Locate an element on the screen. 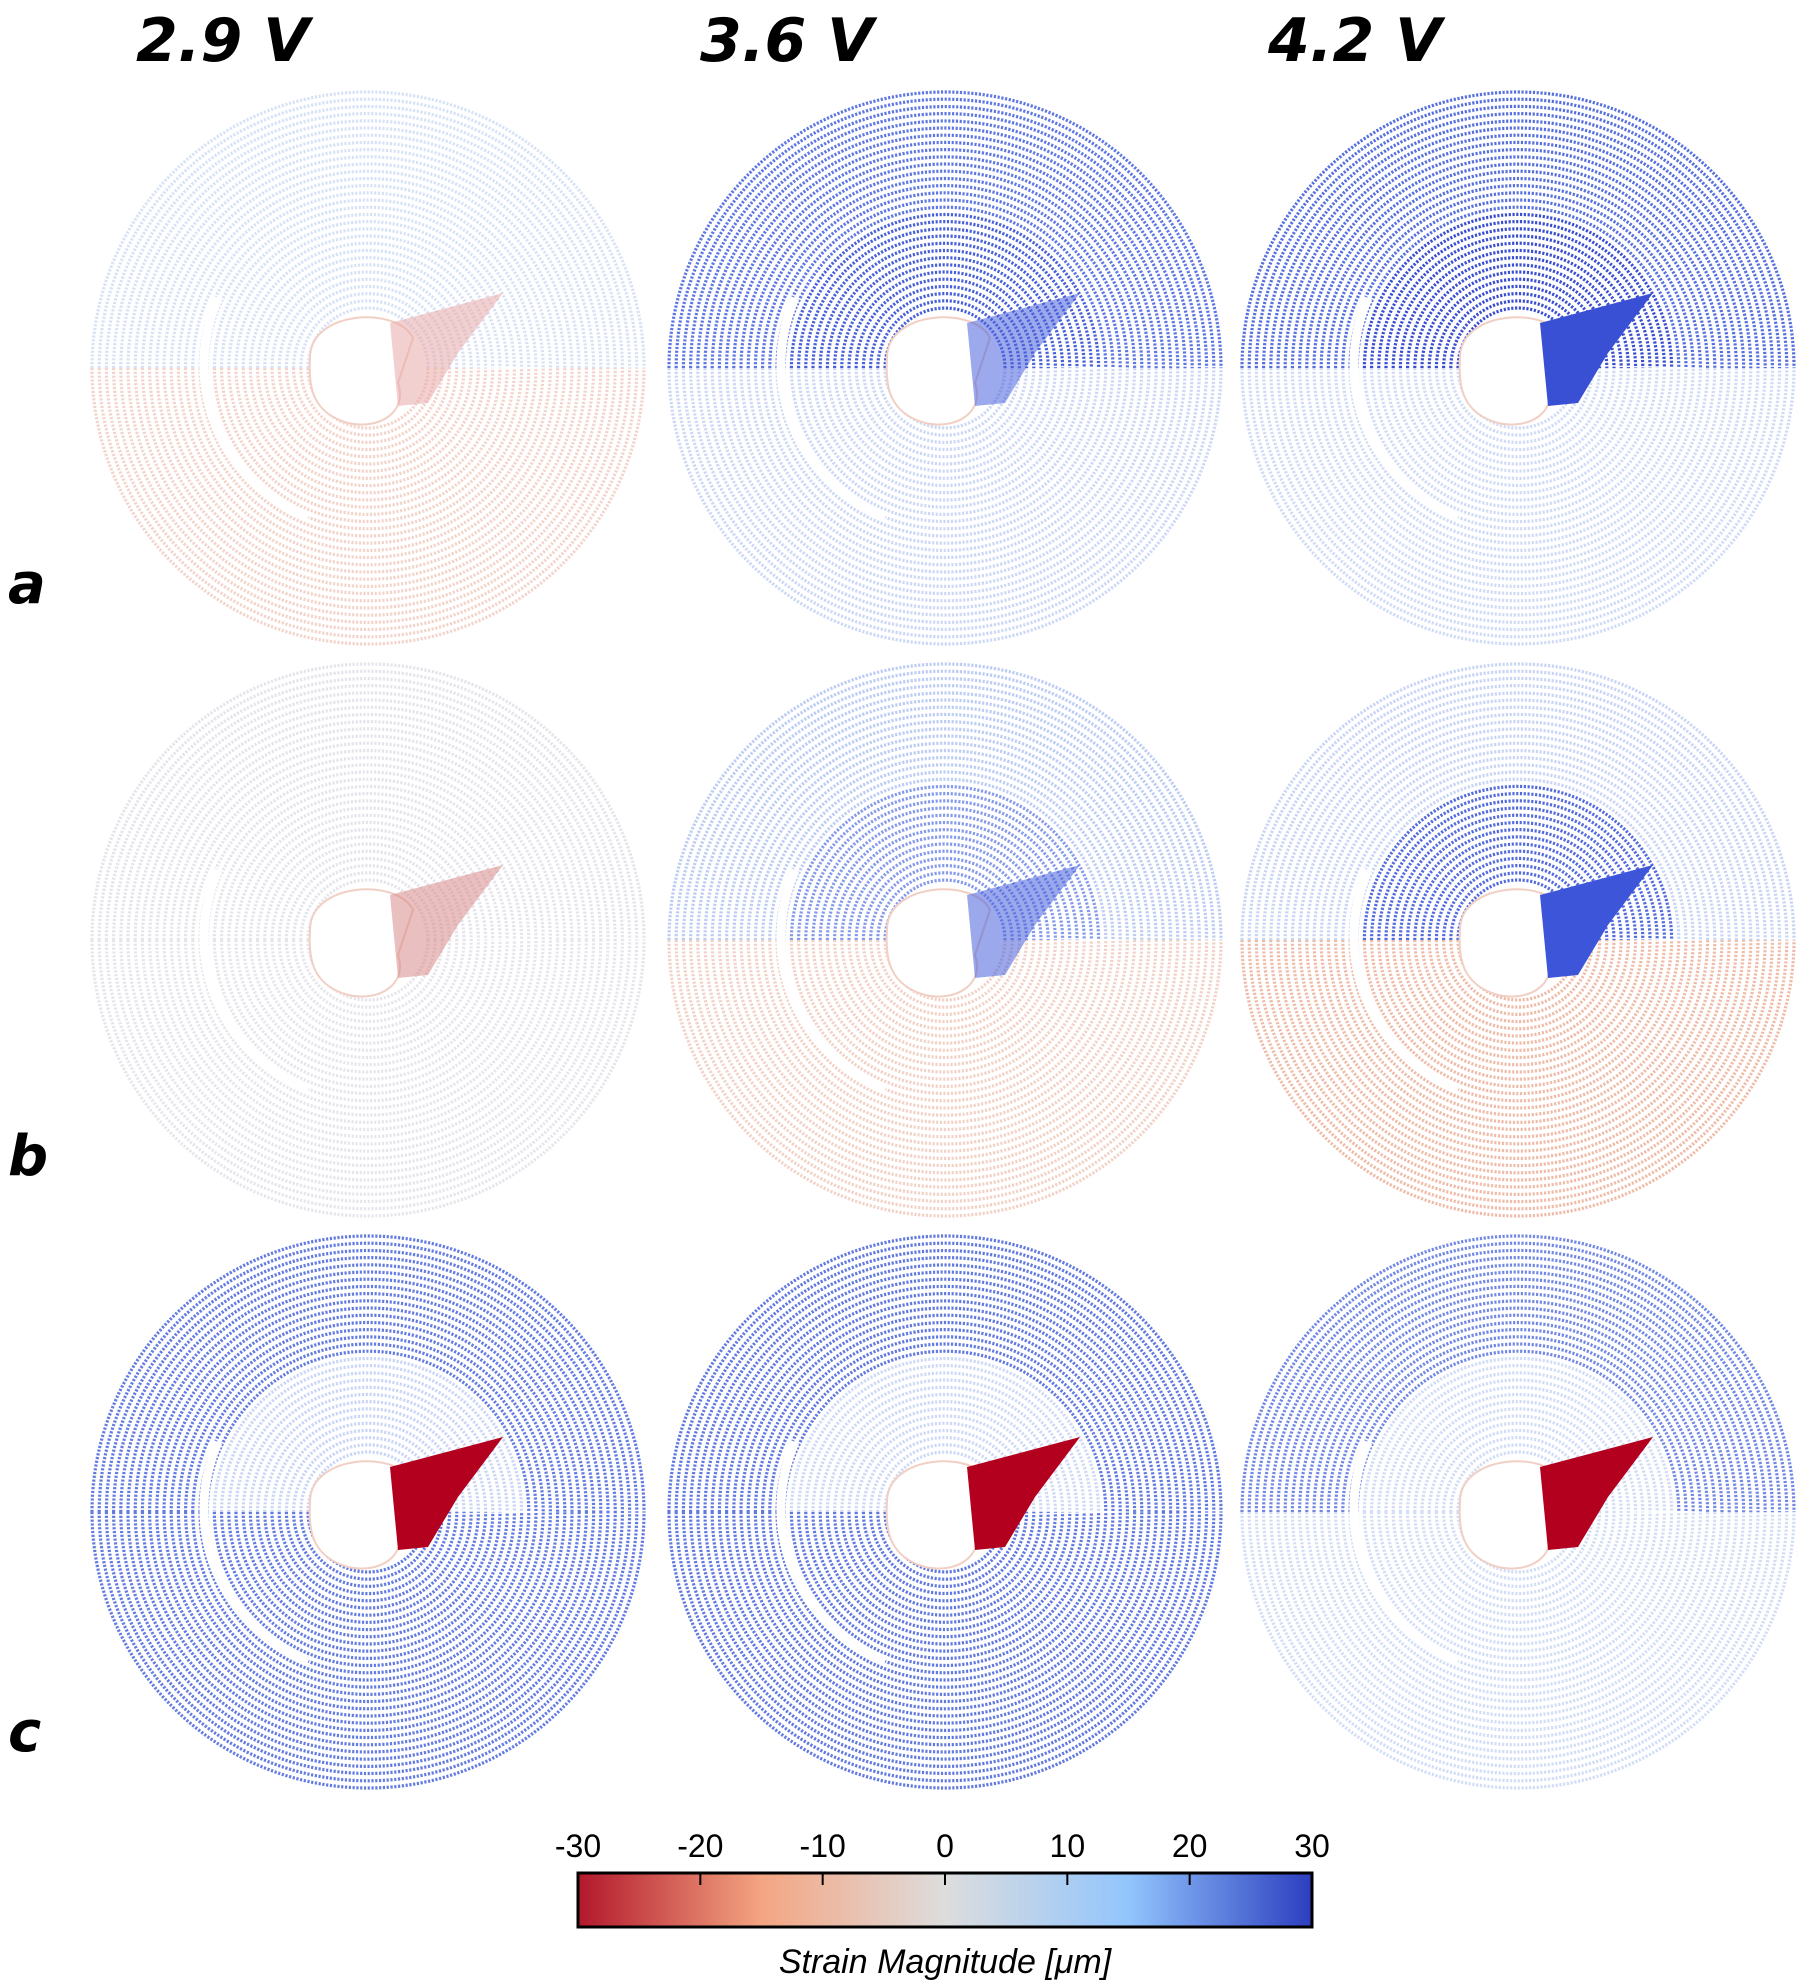 The height and width of the screenshot is (1987, 1820). colorbar-ticks: -30 -20 -10 0 10 20 30 is located at coordinates (942, 1856).